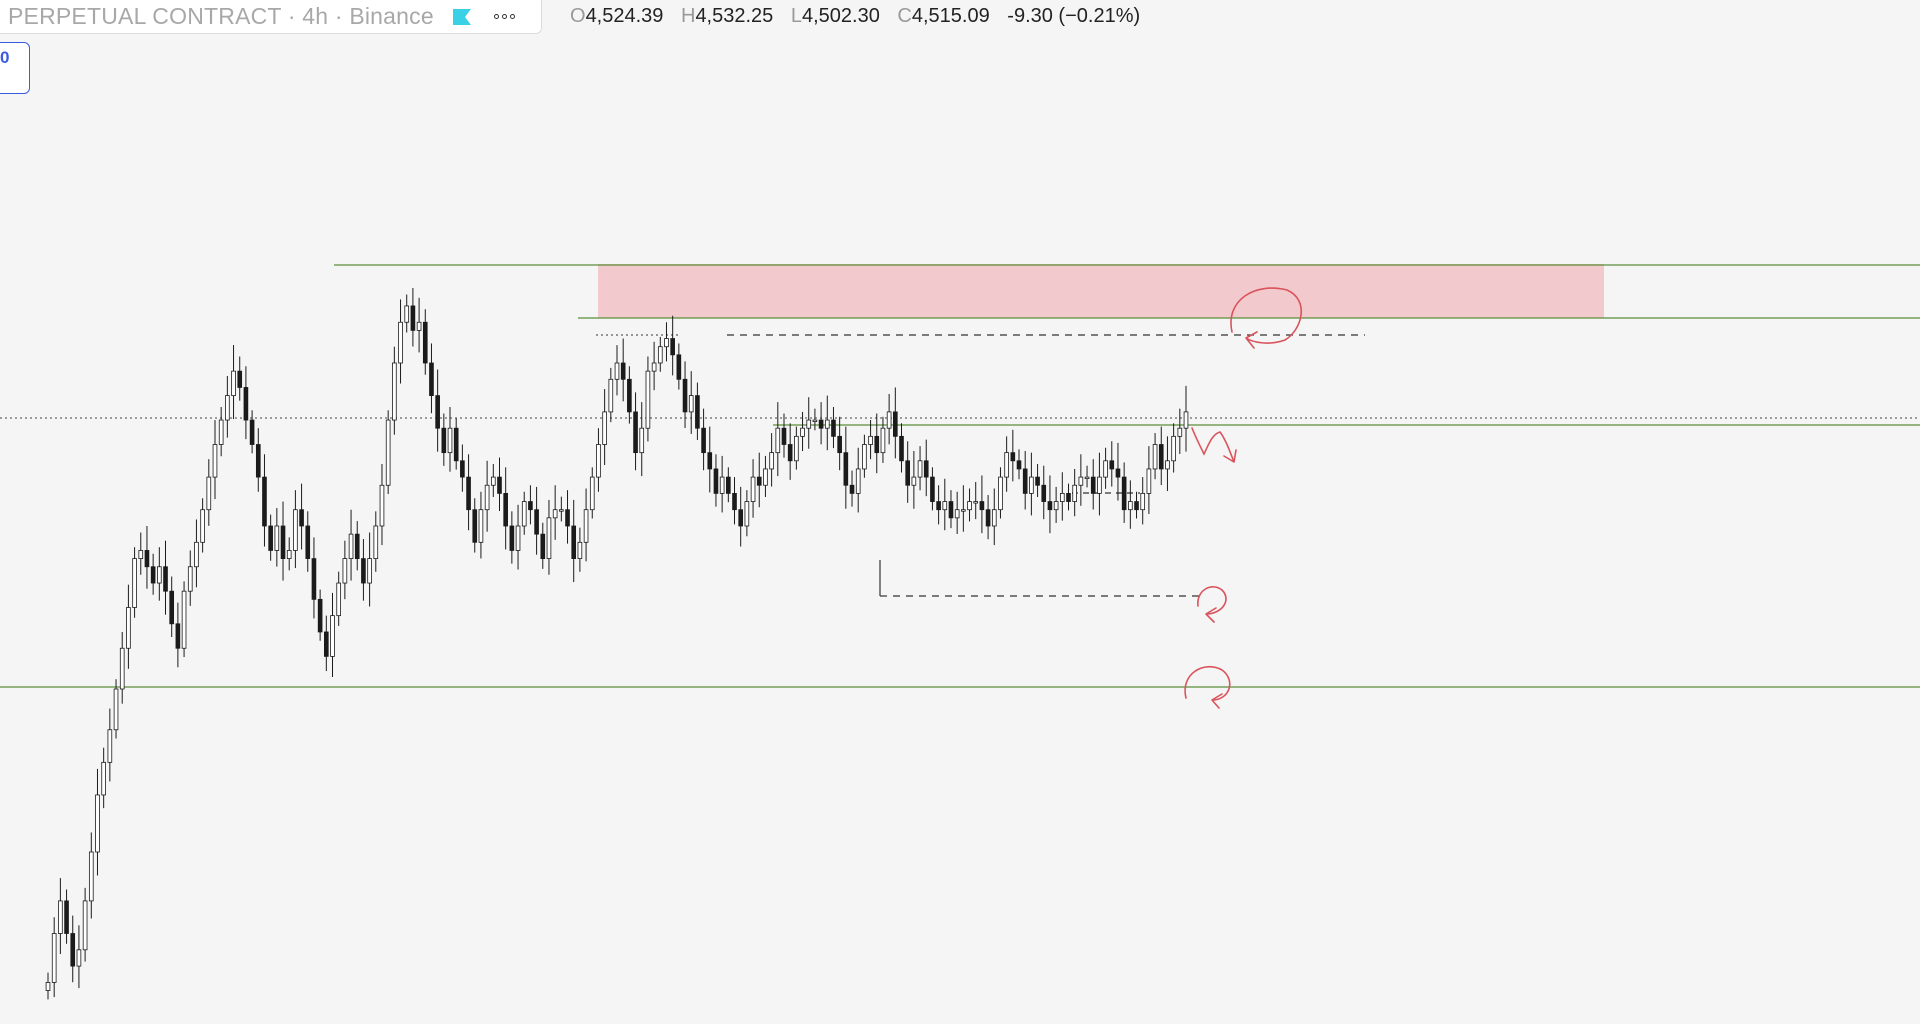 The image size is (1920, 1024). What do you see at coordinates (1074, 16) in the screenshot?
I see `change-value: -9.30 (−0.21%)` at bounding box center [1074, 16].